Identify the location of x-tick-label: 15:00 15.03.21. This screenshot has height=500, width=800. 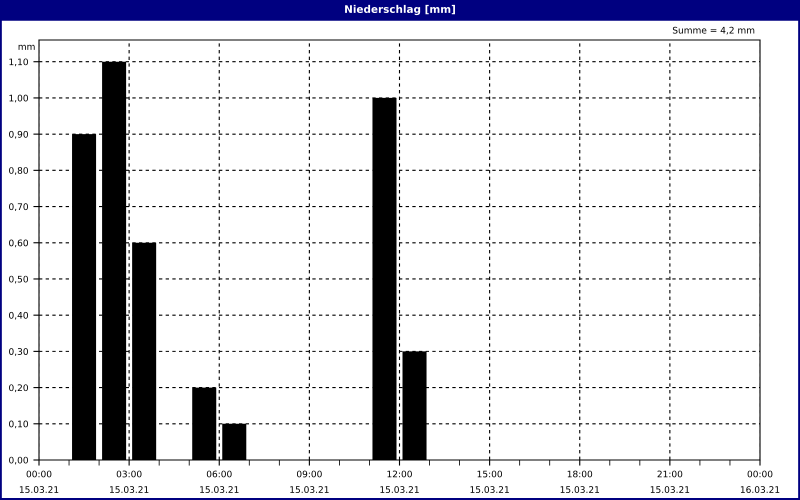
(489, 481).